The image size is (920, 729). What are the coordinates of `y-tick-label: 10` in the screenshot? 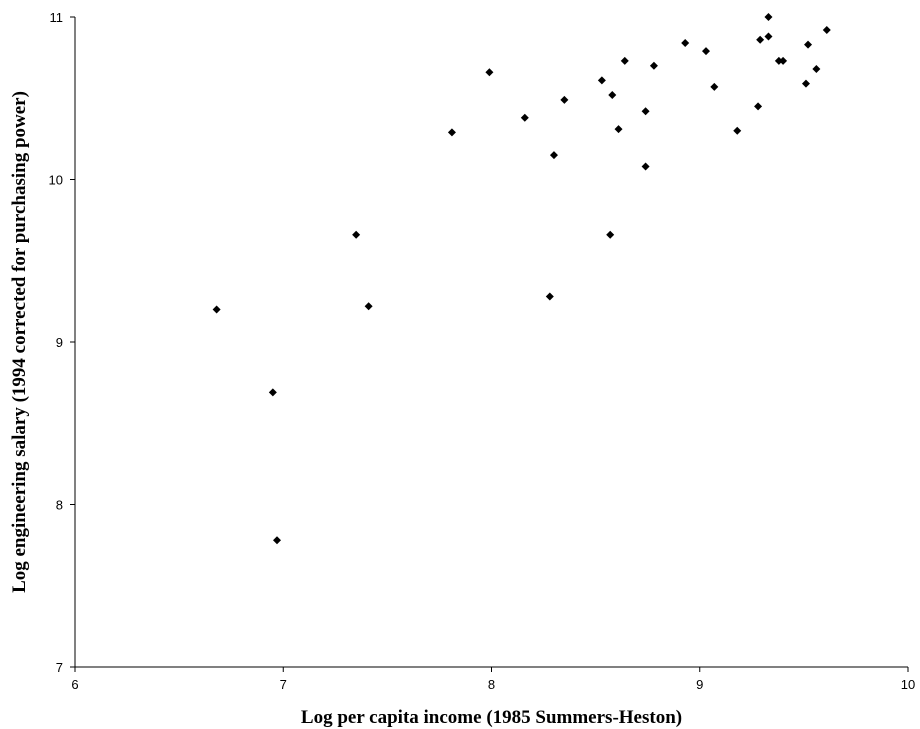 It's located at (56, 180).